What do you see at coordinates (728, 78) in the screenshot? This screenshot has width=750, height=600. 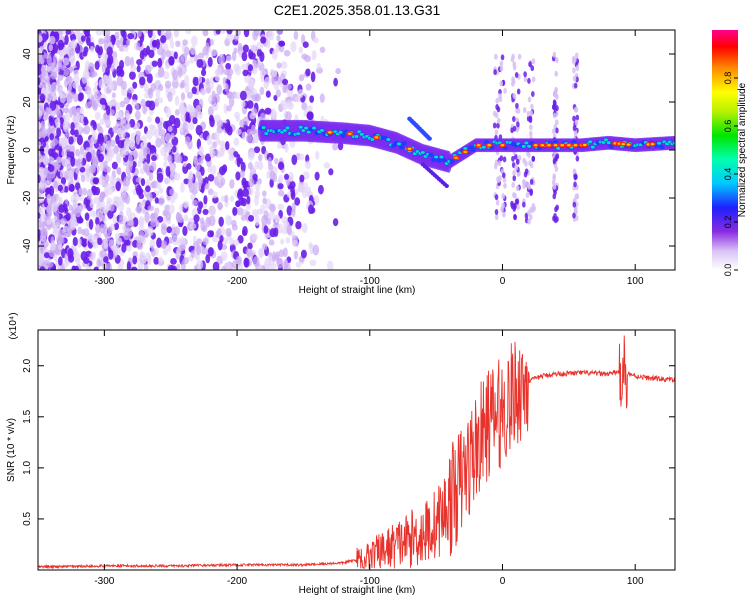 I see `colorbar-tick-label: 0.8` at bounding box center [728, 78].